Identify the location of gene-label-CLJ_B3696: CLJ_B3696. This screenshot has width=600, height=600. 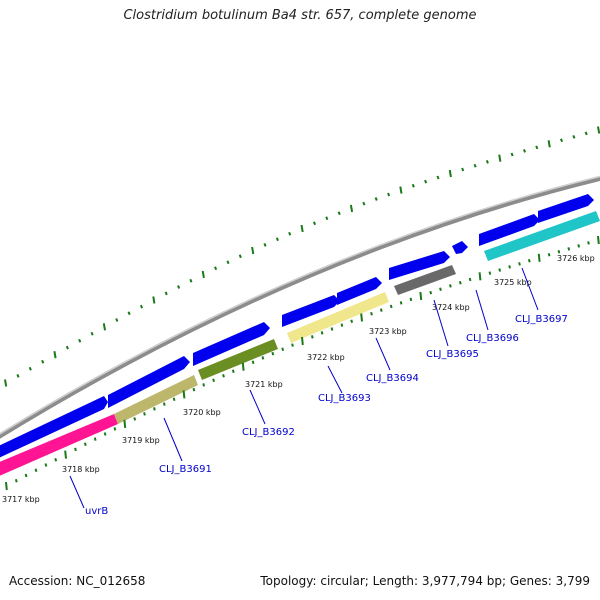
(492, 338).